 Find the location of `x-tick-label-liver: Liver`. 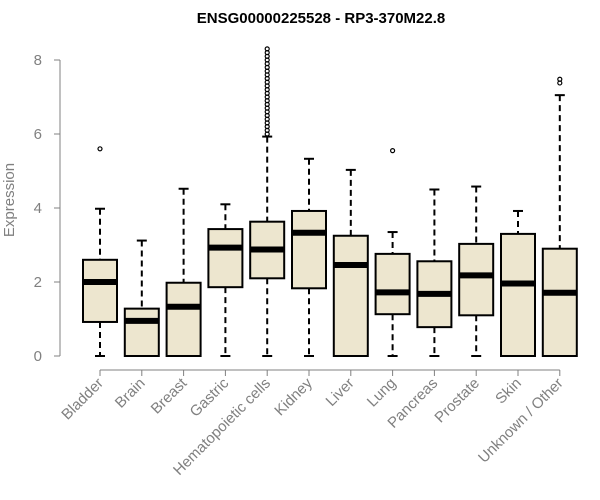

x-tick-label-liver: Liver is located at coordinates (340, 392).